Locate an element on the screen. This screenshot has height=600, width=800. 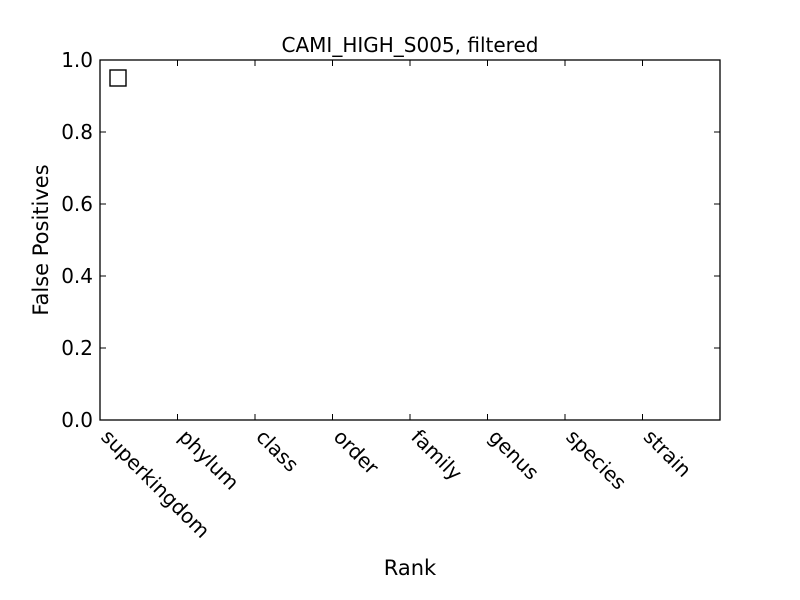
x-tick-label-genus: genus is located at coordinates (514, 455).